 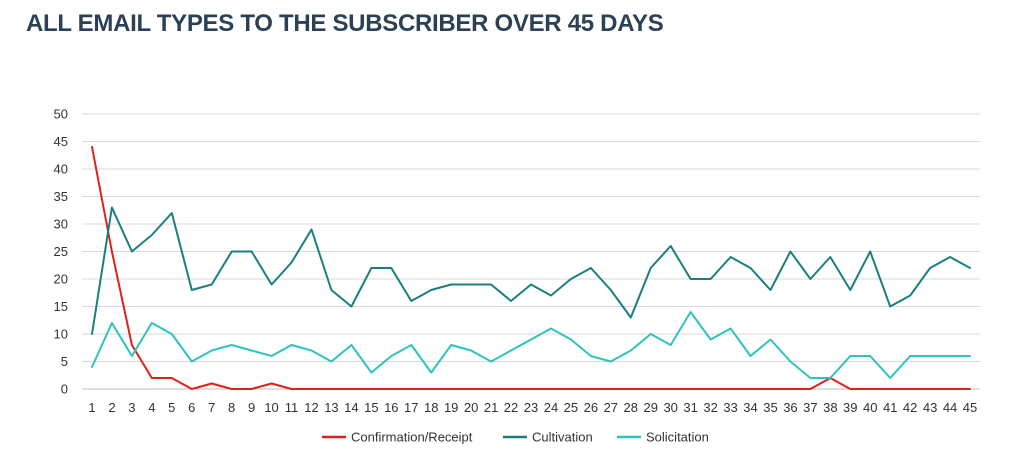 What do you see at coordinates (91, 407) in the screenshot?
I see `x-tick-label: 1` at bounding box center [91, 407].